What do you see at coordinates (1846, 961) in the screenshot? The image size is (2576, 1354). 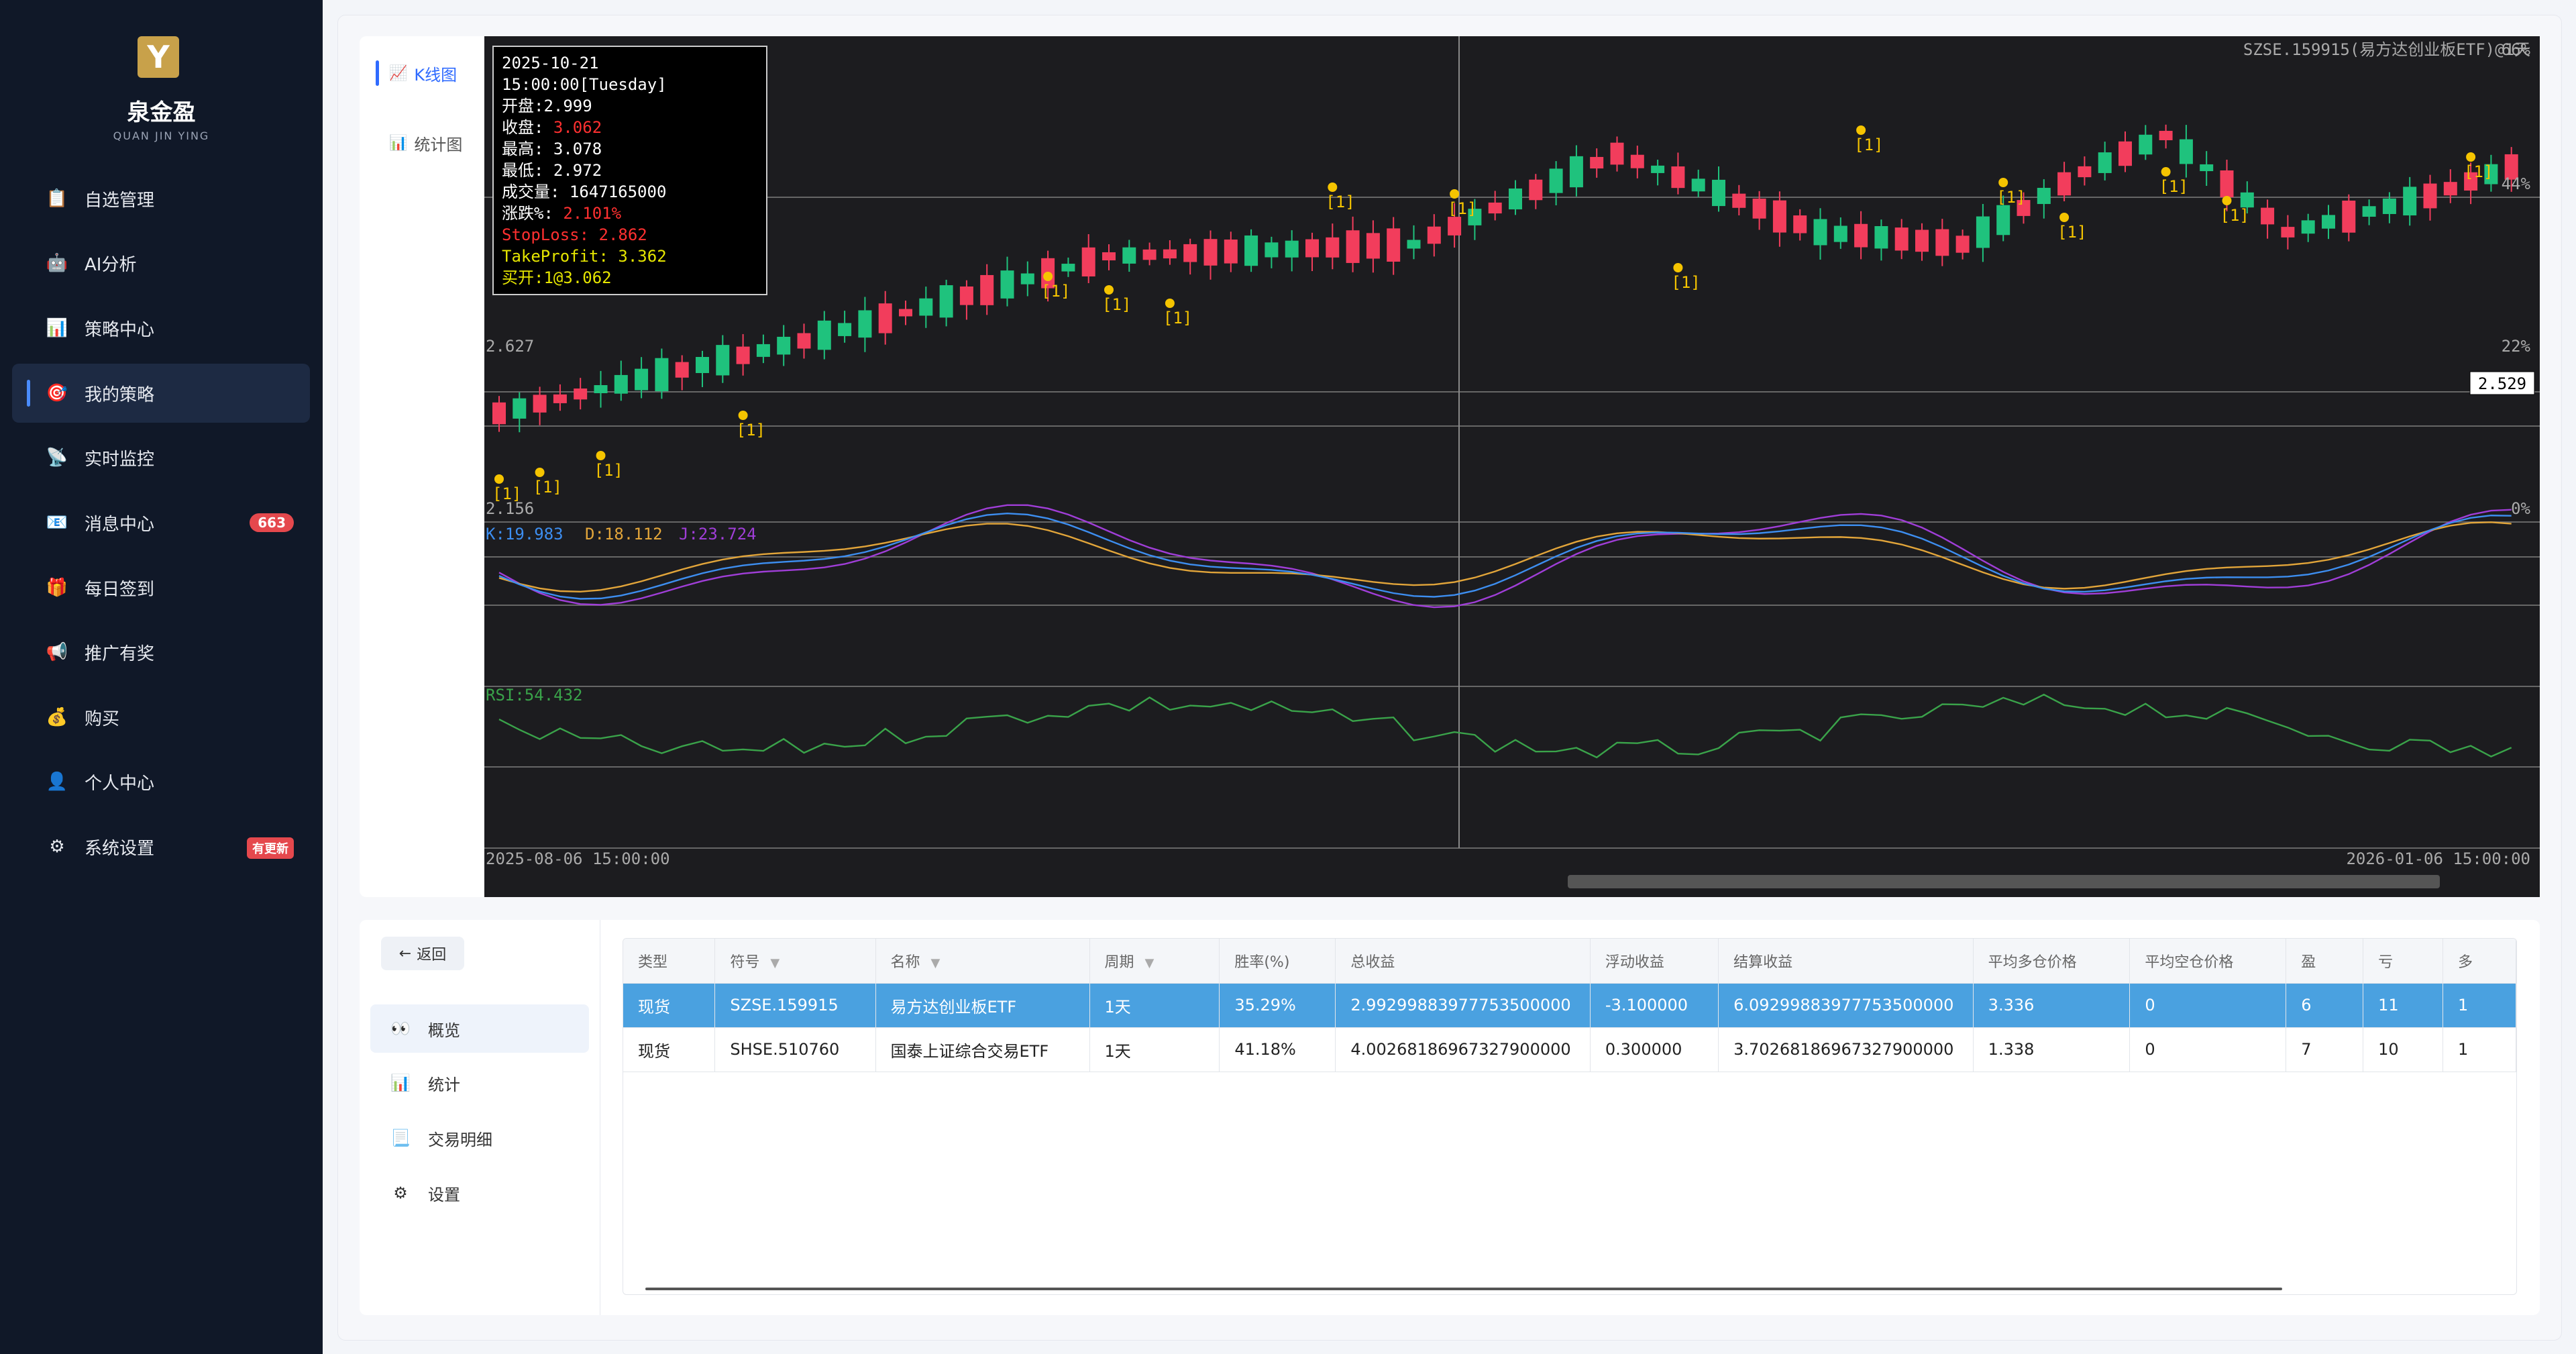 I see `column-header: 结算收益` at bounding box center [1846, 961].